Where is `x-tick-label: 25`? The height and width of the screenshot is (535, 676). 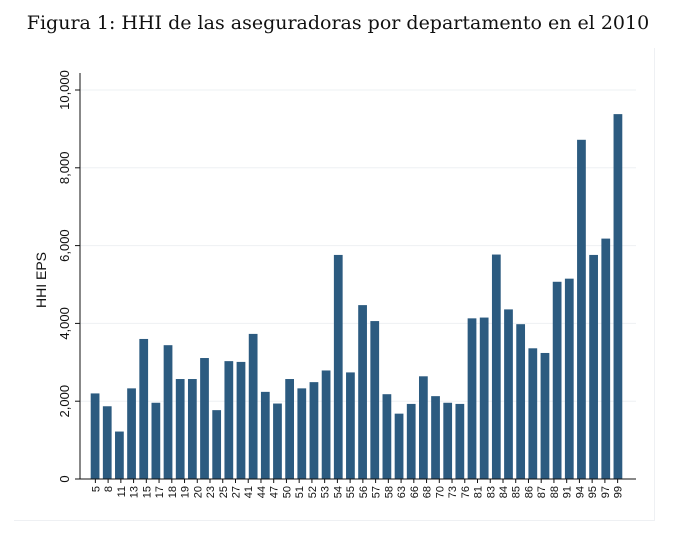
x-tick-label: 25 is located at coordinates (224, 492).